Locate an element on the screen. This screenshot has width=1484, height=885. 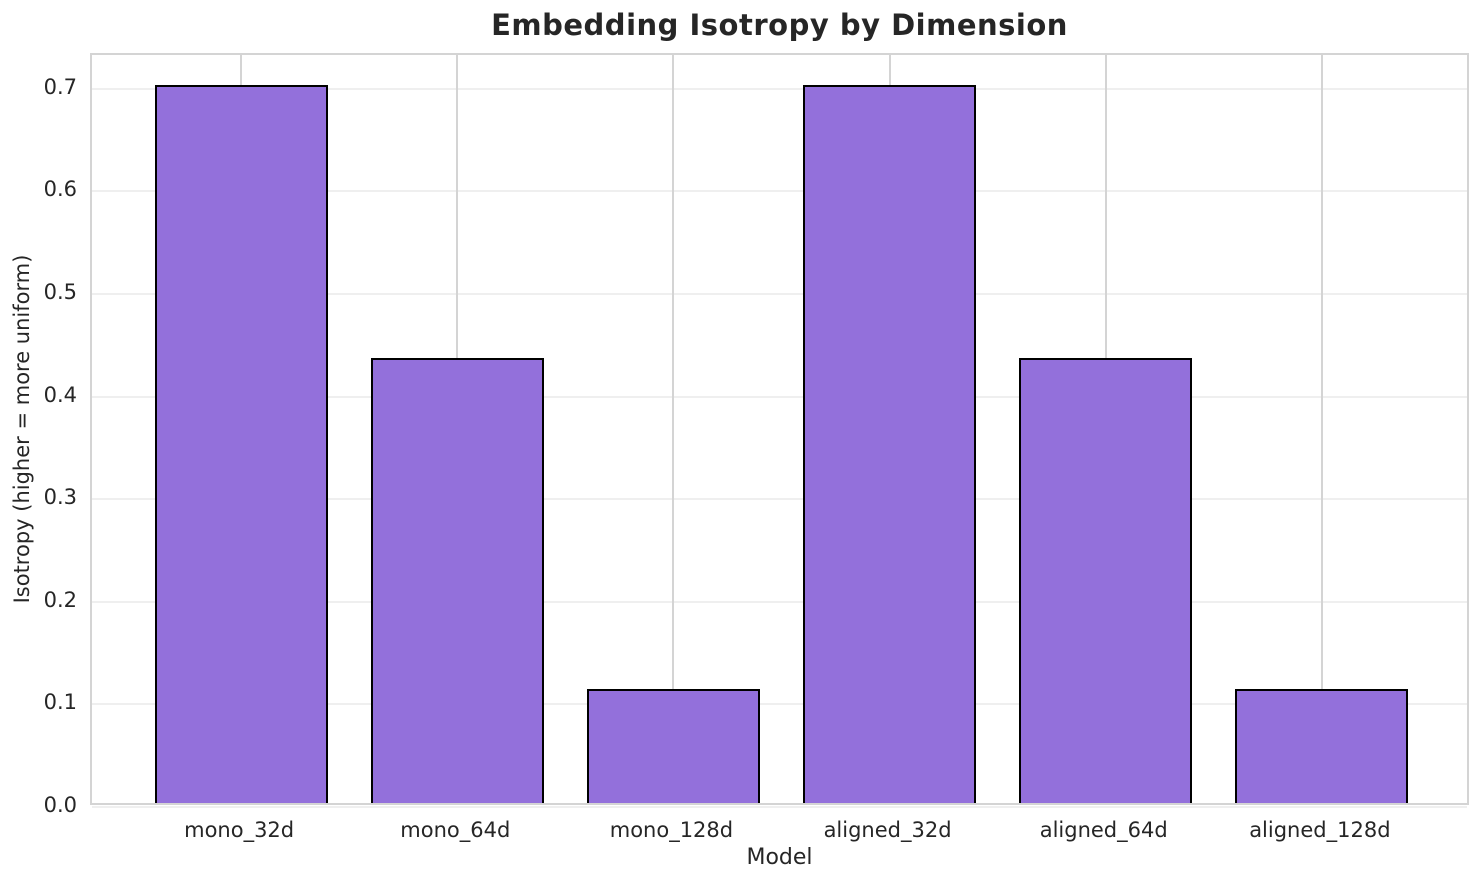
x-tick-label: aligned_64d is located at coordinates (1103, 830).